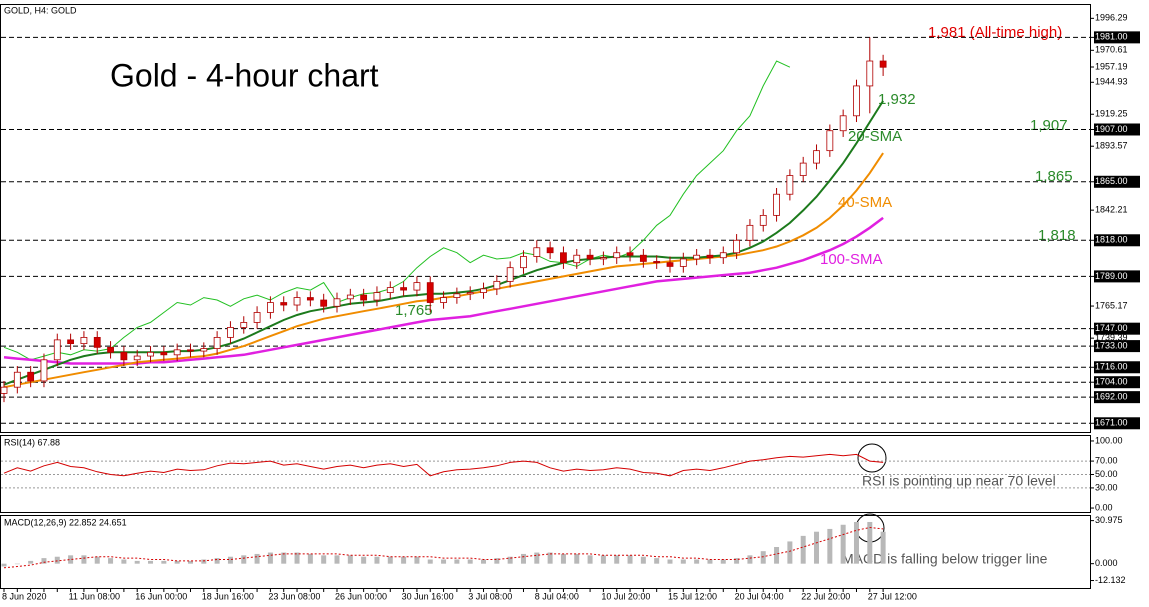  What do you see at coordinates (24, 596) in the screenshot?
I see `x-tick-label: 8 Jun 2020` at bounding box center [24, 596].